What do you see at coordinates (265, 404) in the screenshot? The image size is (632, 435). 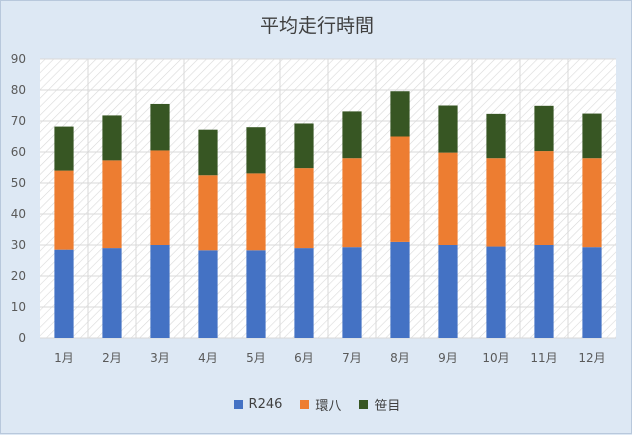 I see `legend-label: R246` at bounding box center [265, 404].